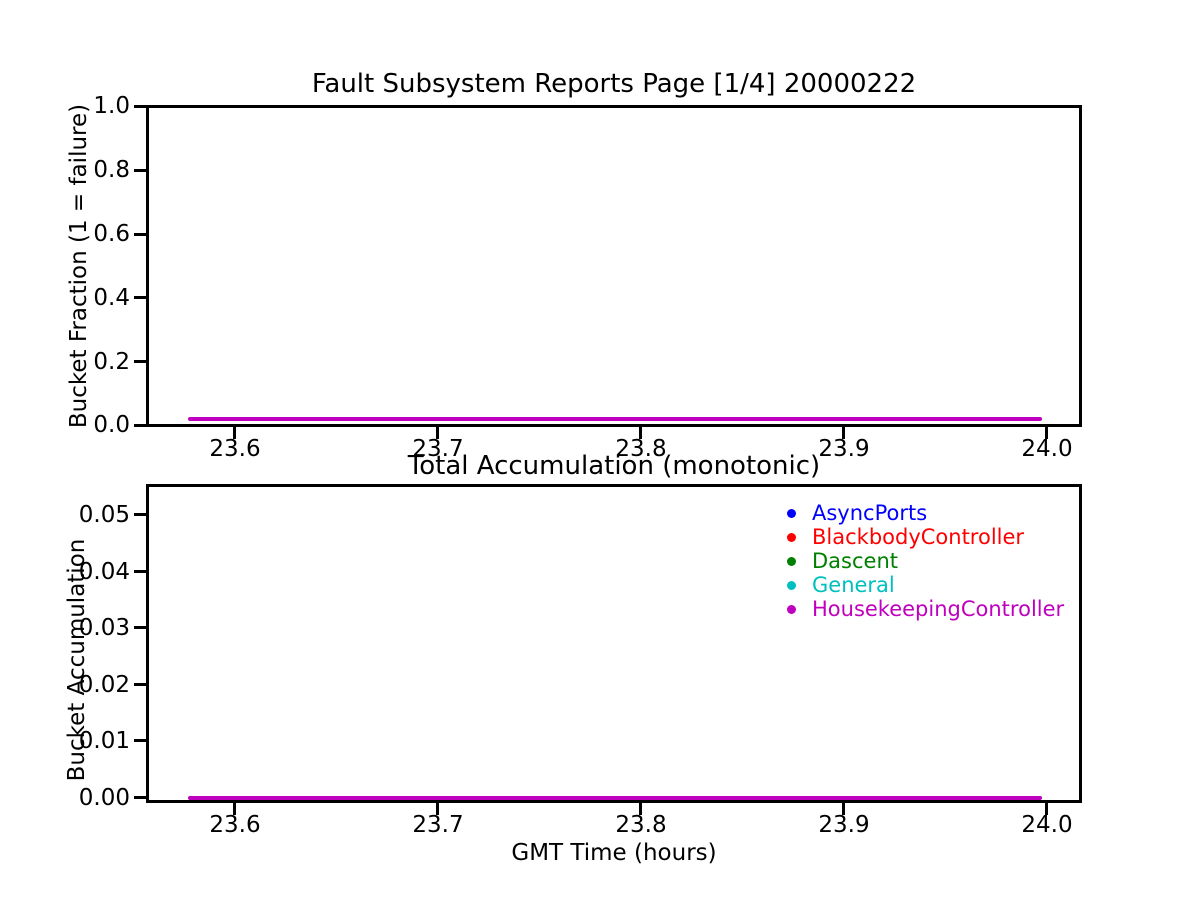  Describe the element at coordinates (938, 609) in the screenshot. I see `legend-label-housekeepingcontroller: HousekeepingController` at that location.